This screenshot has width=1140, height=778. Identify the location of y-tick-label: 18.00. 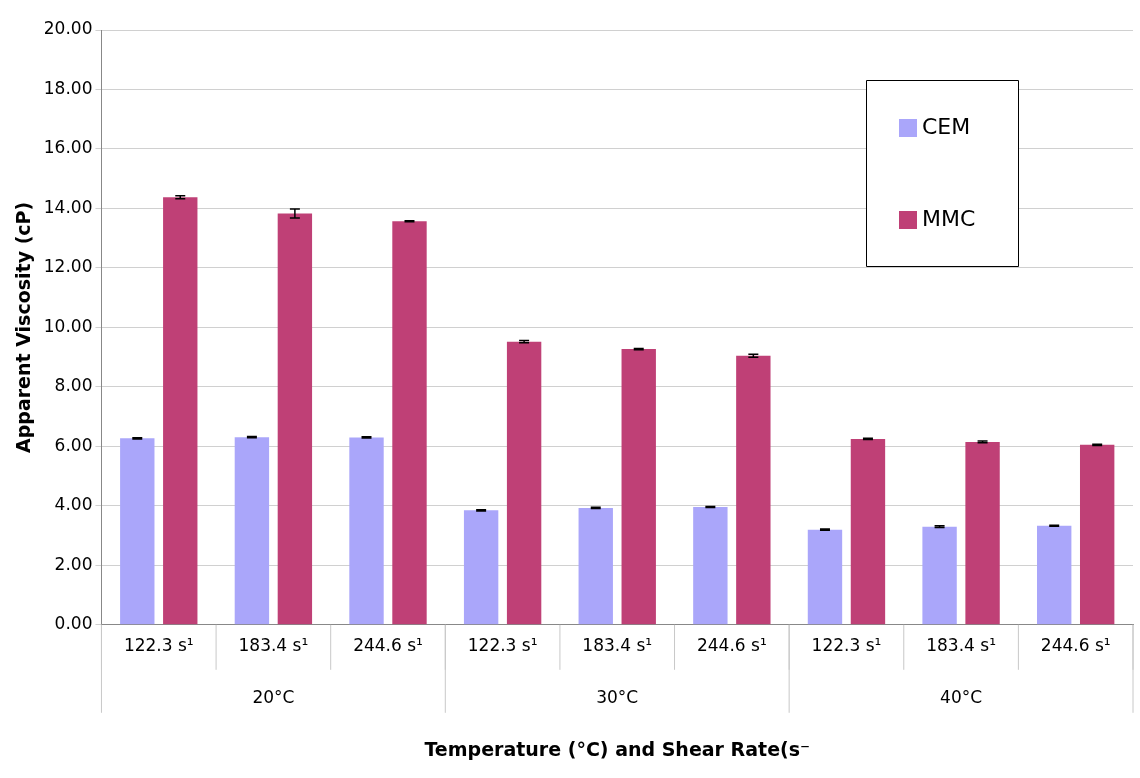
(68, 87).